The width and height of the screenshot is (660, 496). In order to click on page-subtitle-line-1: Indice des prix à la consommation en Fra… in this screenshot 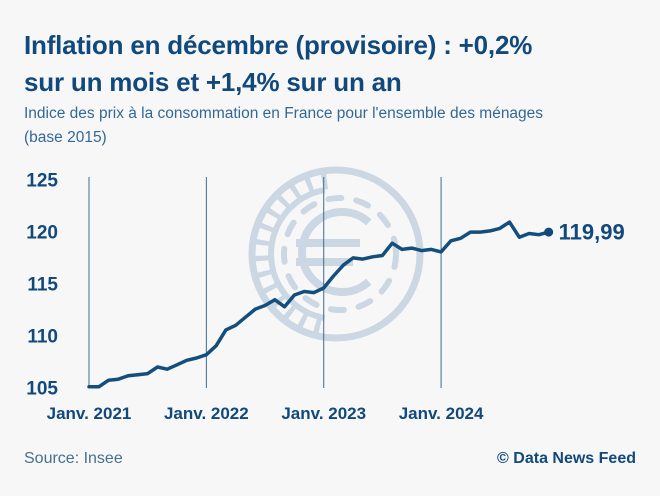, I will do `click(284, 113)`.